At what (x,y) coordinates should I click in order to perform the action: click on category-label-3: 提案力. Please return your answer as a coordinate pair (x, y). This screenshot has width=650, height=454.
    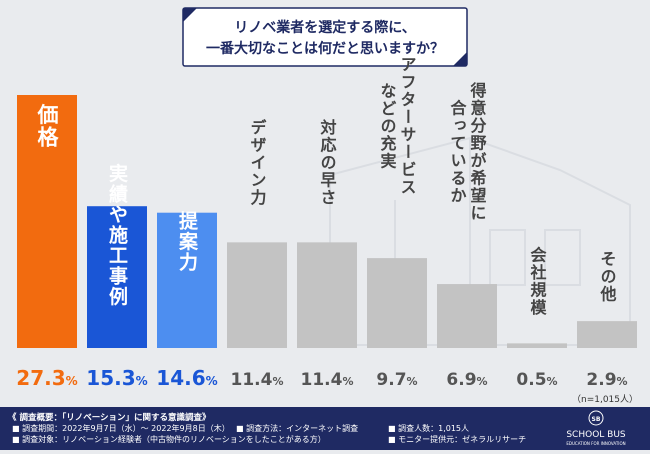
    Looking at the image, I should click on (187, 241).